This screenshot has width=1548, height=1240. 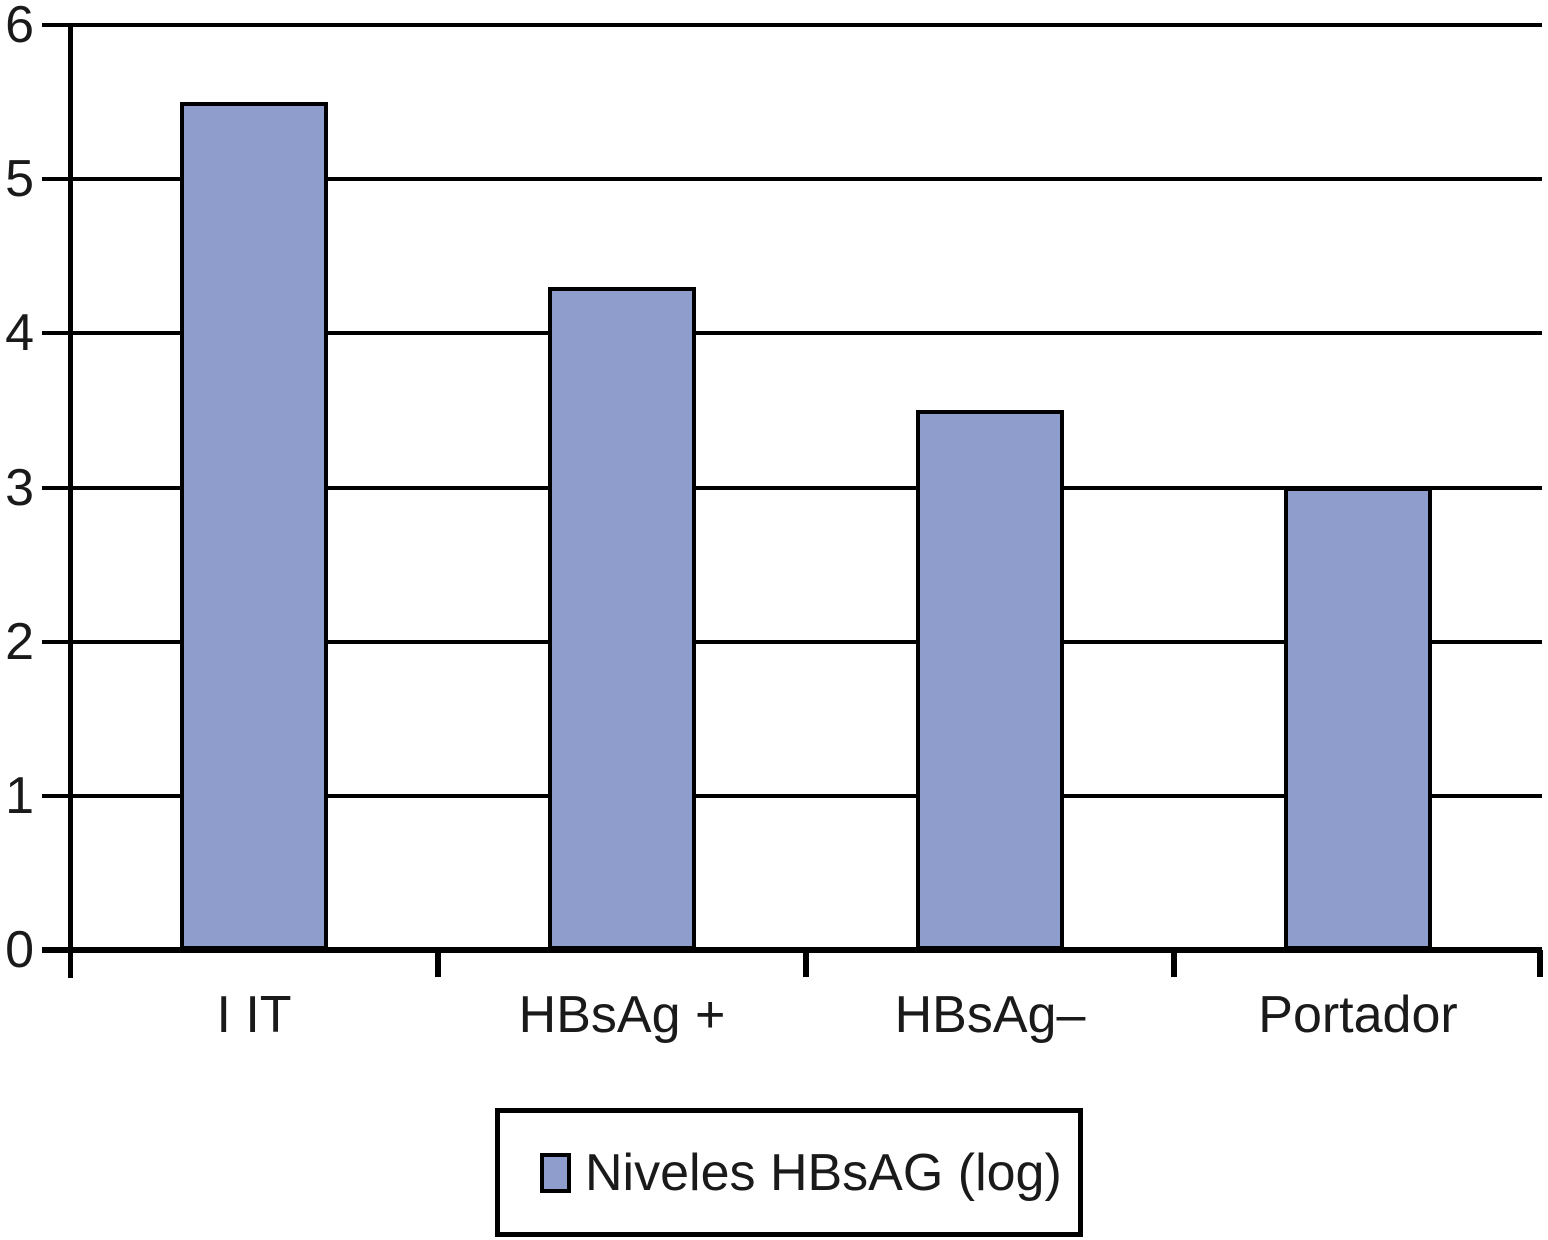 I want to click on y-axis-tick-label-2: 2, so click(x=19, y=641).